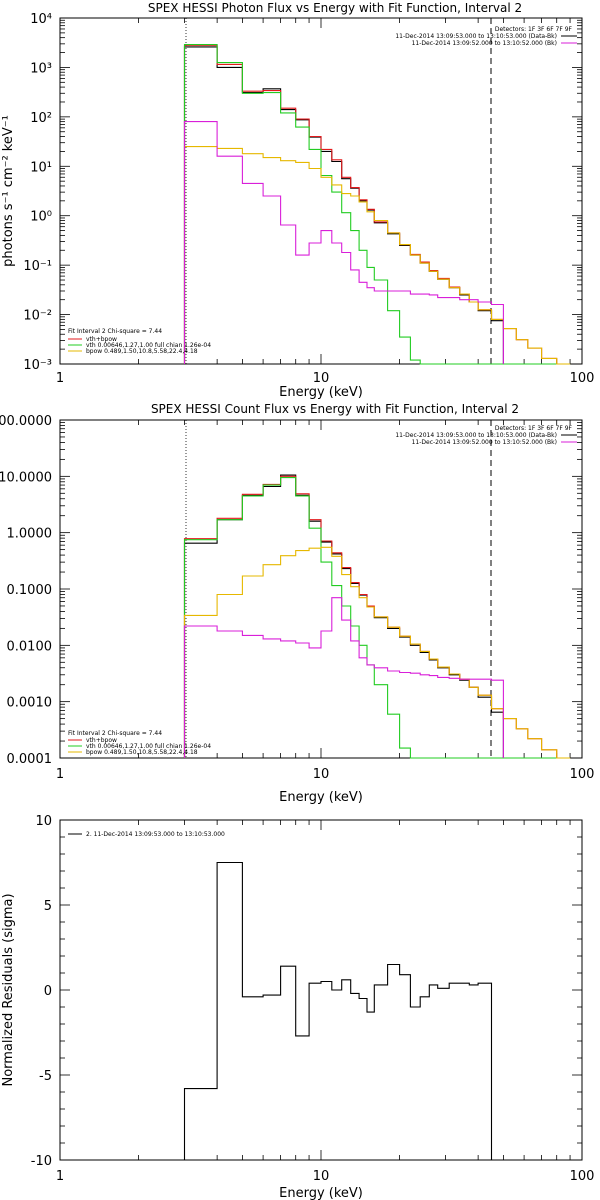 The image size is (600, 1200). I want to click on y-tick-label: 10⁴, so click(41, 19).